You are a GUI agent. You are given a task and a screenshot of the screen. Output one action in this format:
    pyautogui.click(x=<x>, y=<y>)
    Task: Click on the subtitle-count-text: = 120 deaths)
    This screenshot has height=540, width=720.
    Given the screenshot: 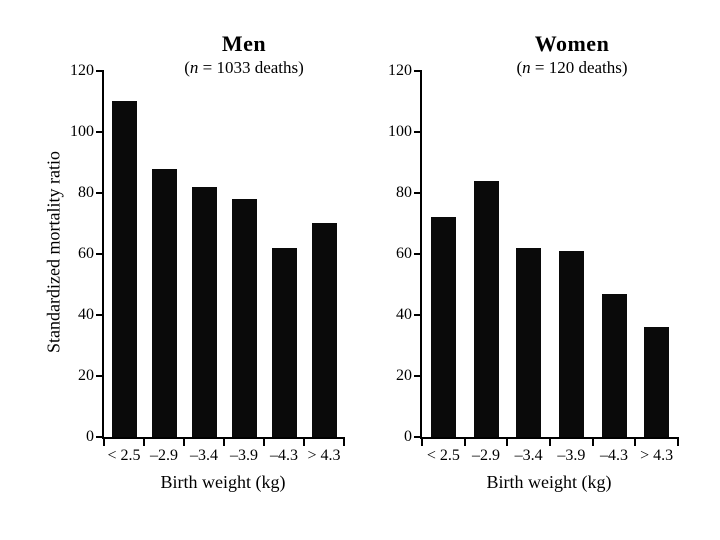 What is the action you would take?
    pyautogui.click(x=579, y=67)
    